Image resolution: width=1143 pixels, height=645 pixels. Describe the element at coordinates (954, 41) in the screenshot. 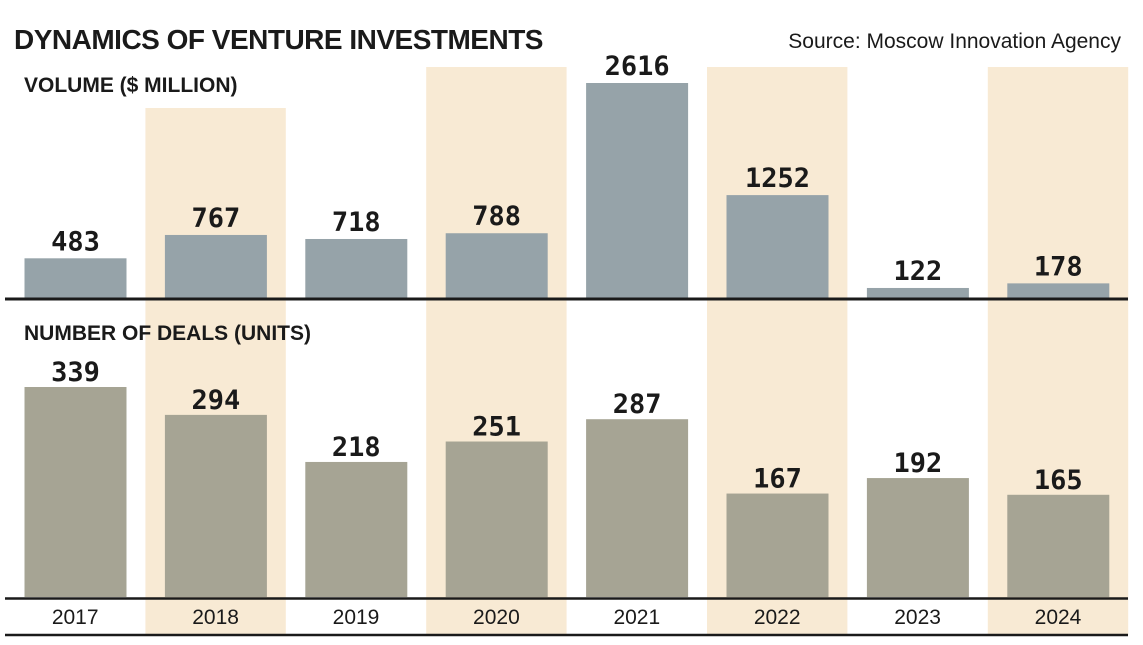

I see `source-note: Source: Moscow Innovation Agency` at that location.